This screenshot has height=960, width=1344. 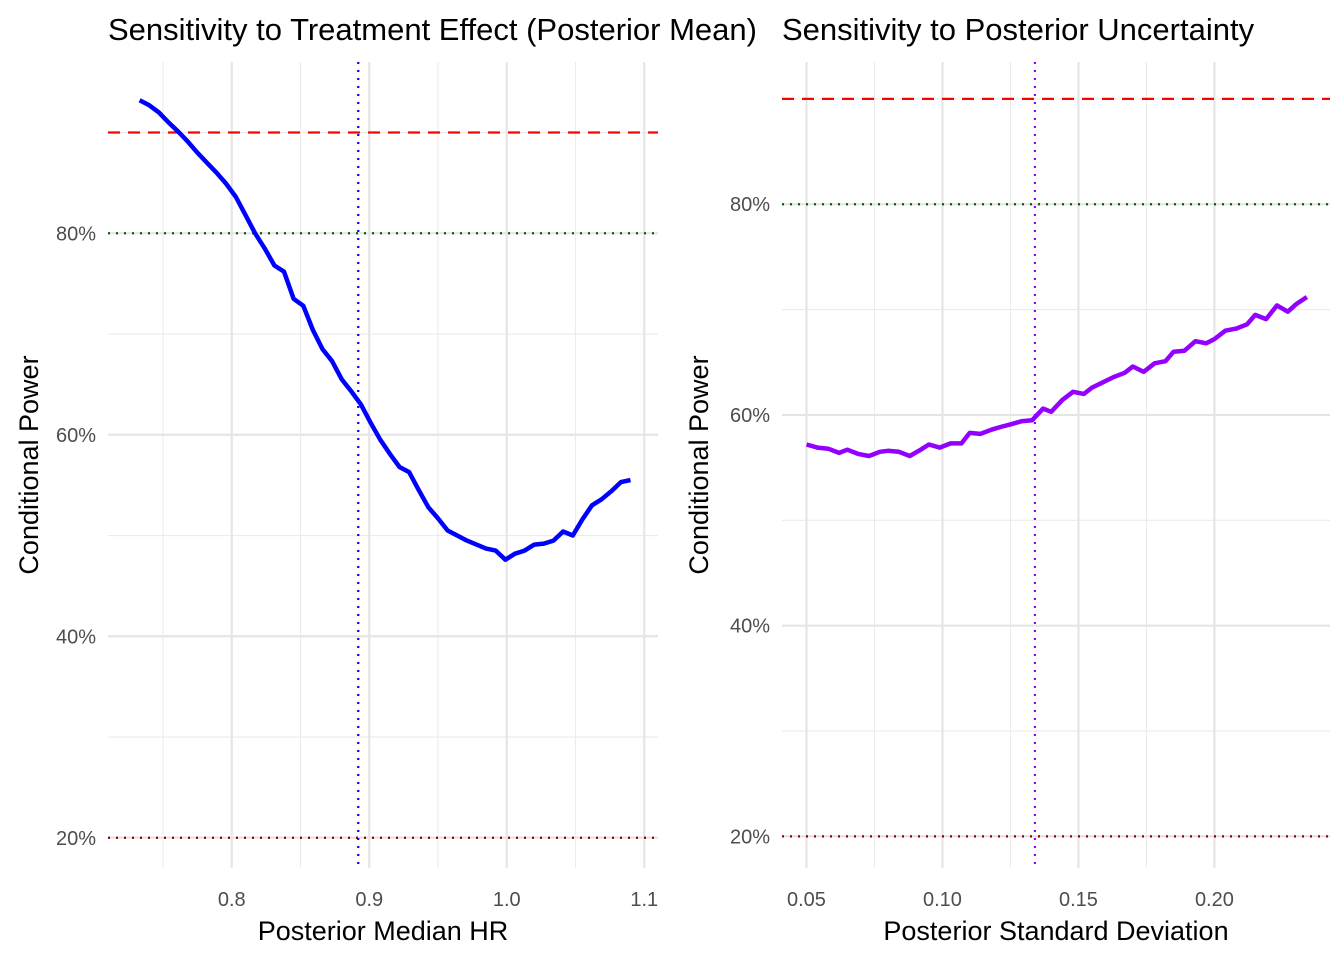 I want to click on series, so click(x=1057, y=377).